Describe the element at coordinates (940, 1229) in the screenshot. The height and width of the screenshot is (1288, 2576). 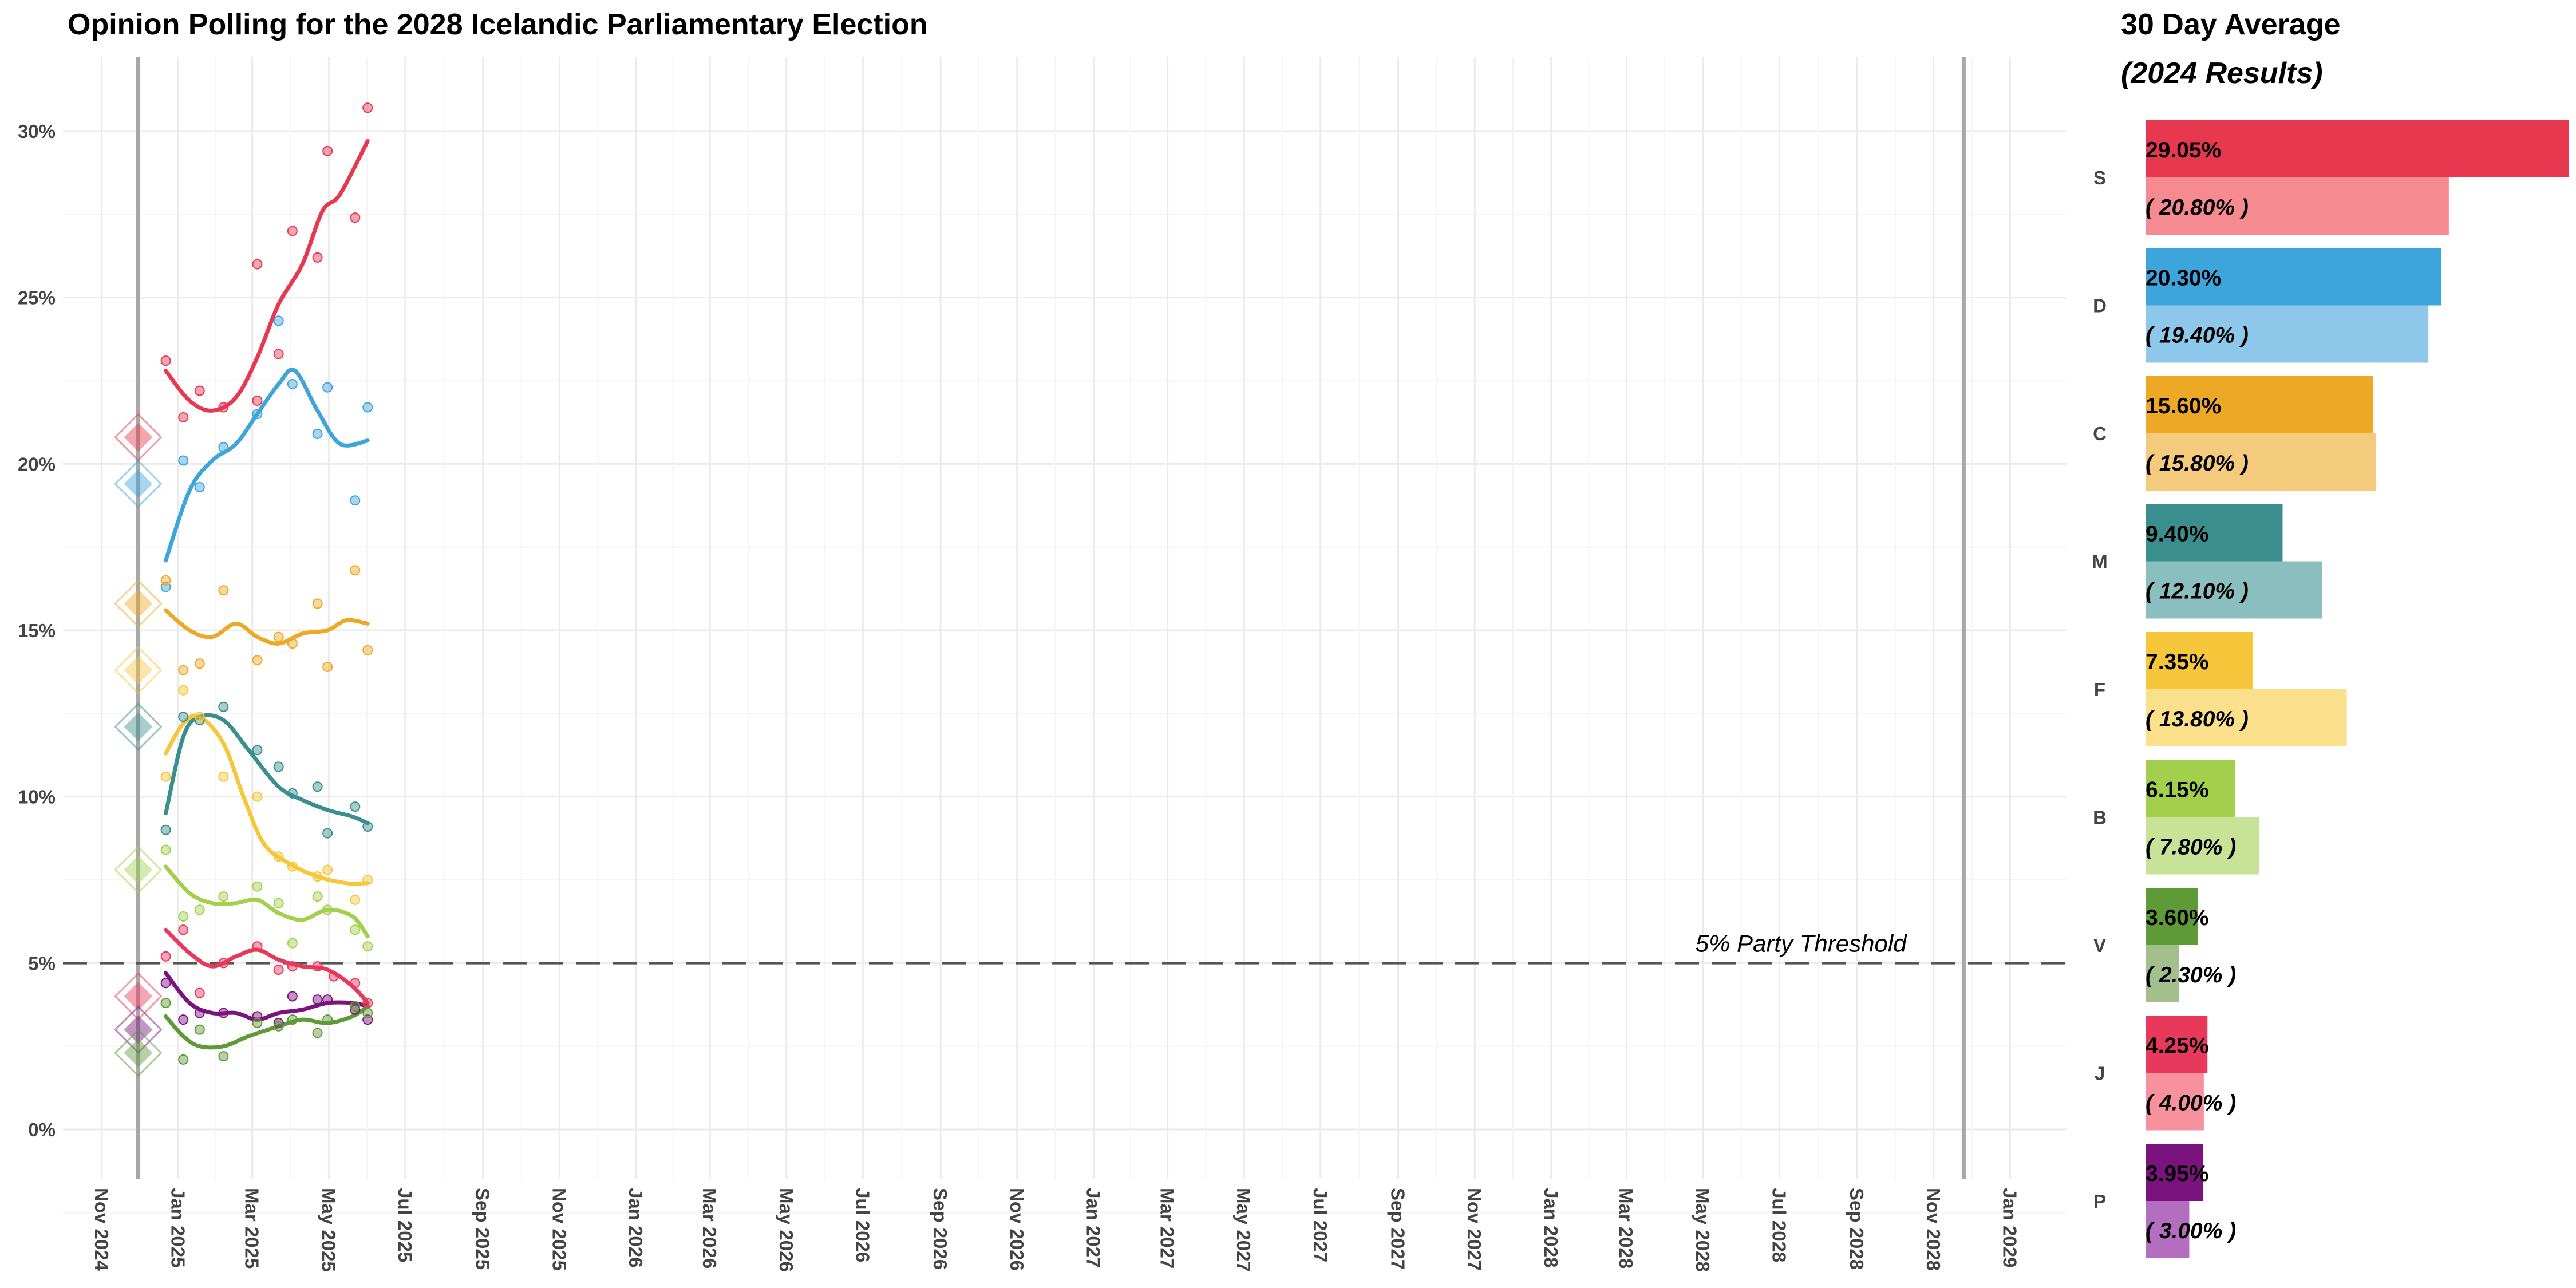
I see `x-tick-label: Sep 2026` at that location.